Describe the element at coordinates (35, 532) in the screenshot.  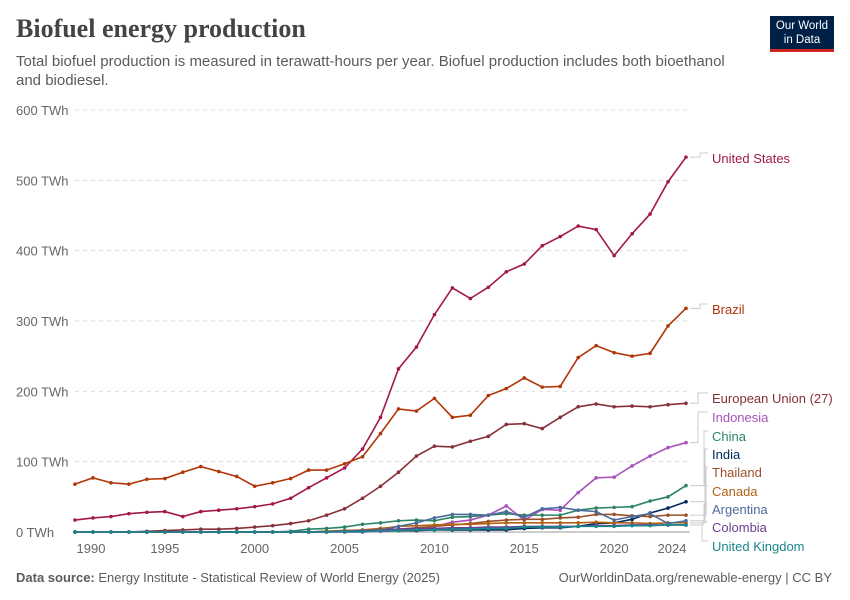
I see `y-tick-label: 0 TWh` at that location.